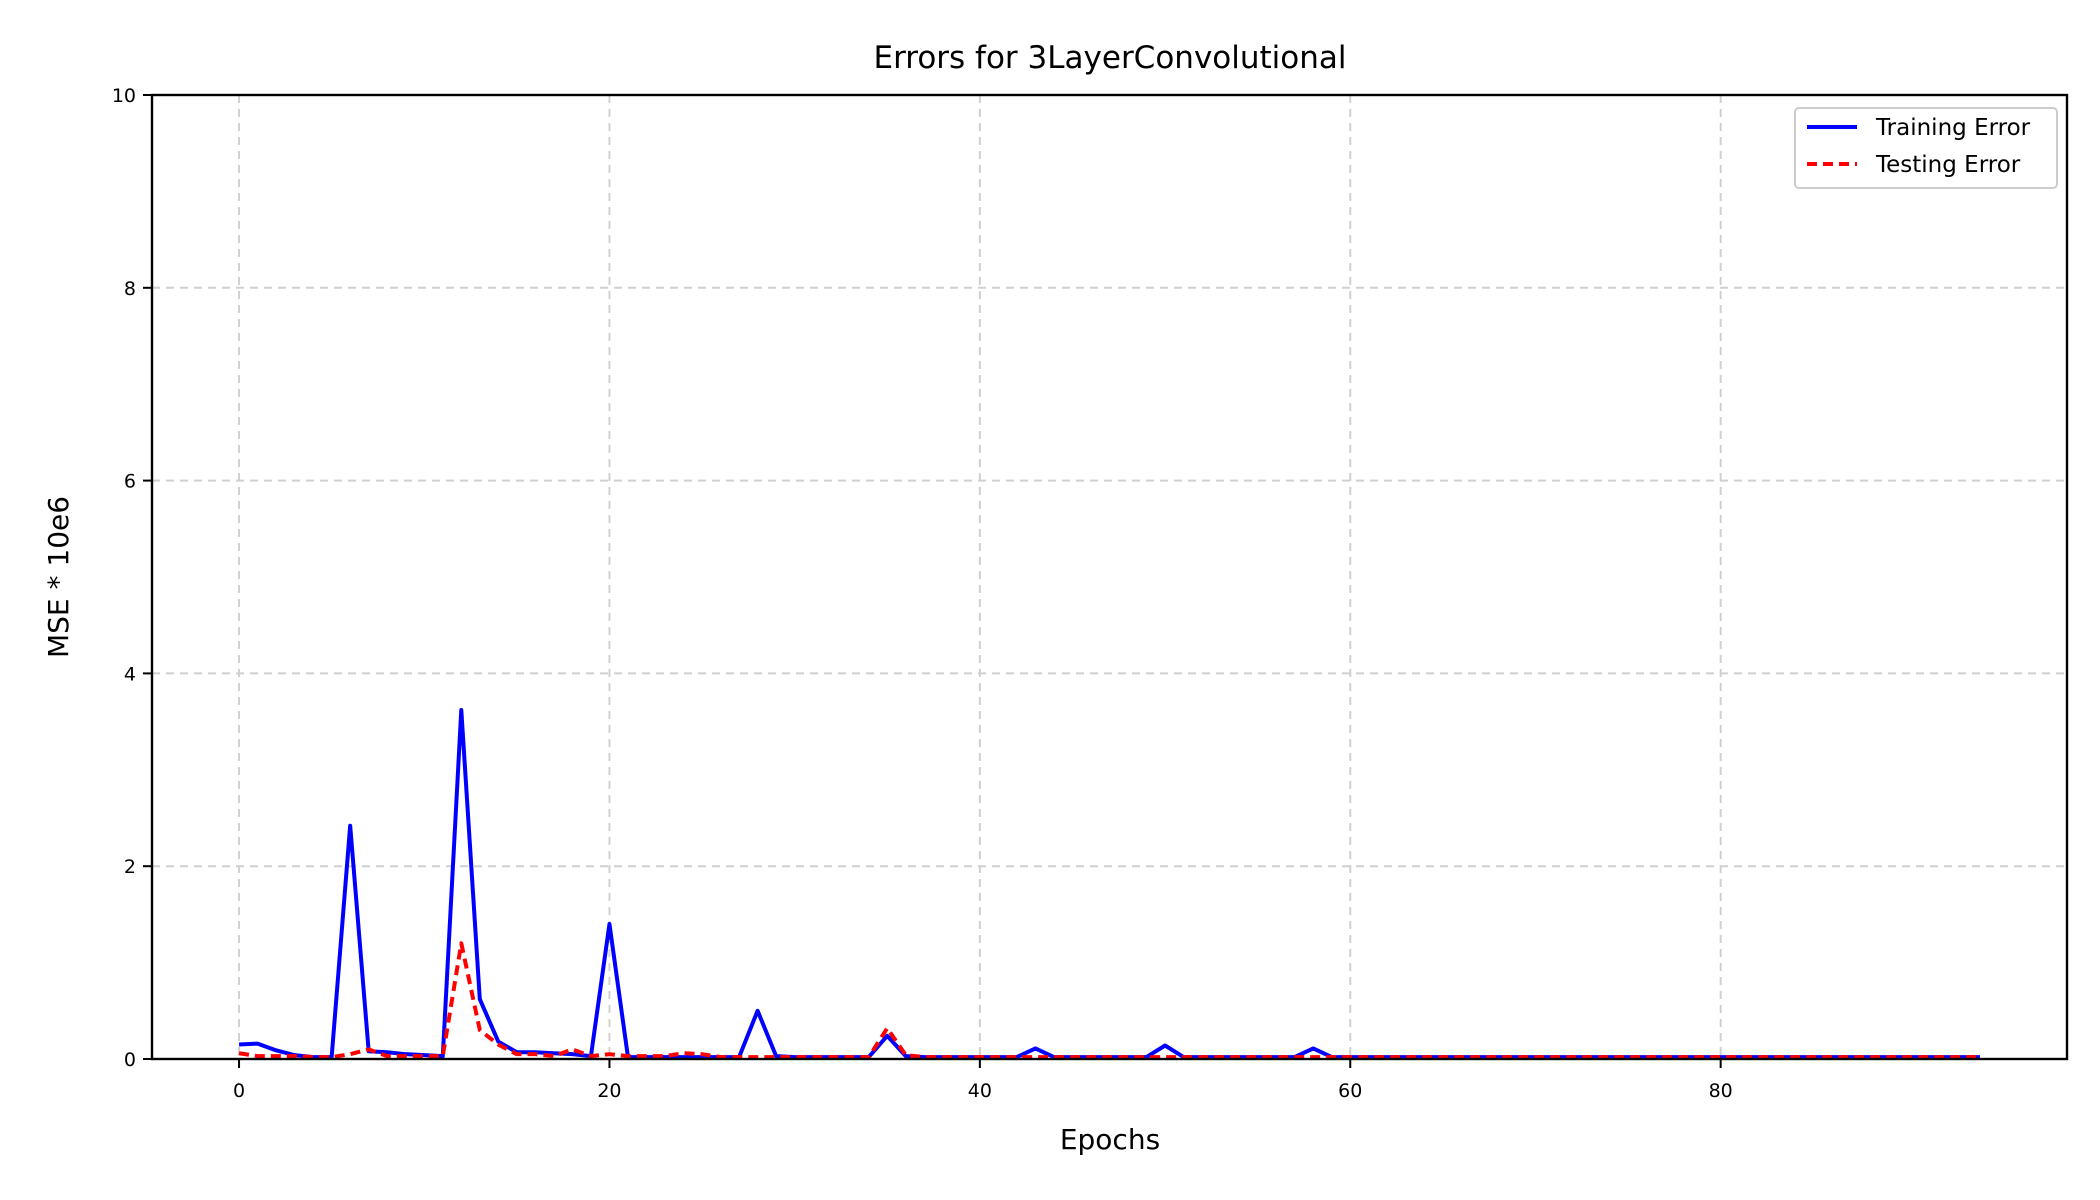  I want to click on y-tick-label: 6, so click(130, 482).